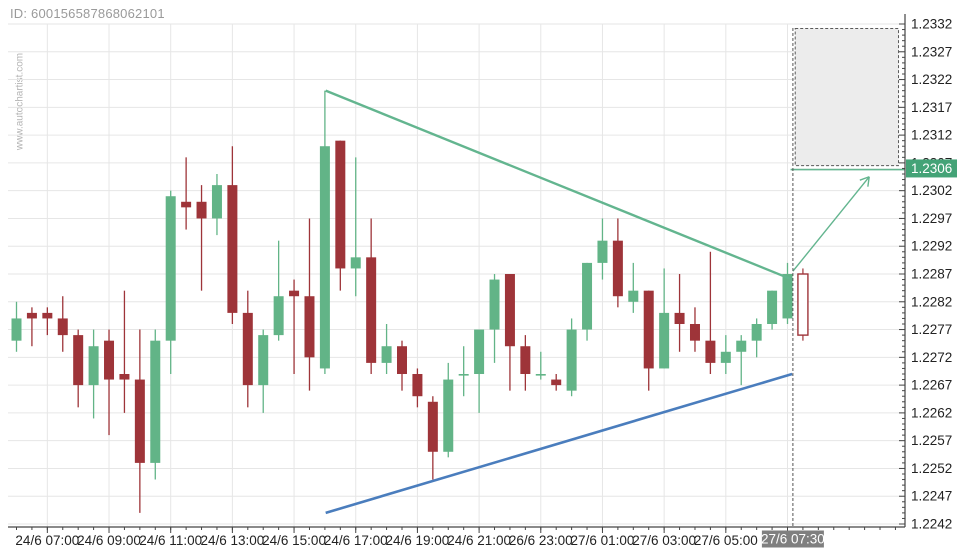  Describe the element at coordinates (603, 540) in the screenshot. I see `time-tick-label: 27/6 01:00` at that location.